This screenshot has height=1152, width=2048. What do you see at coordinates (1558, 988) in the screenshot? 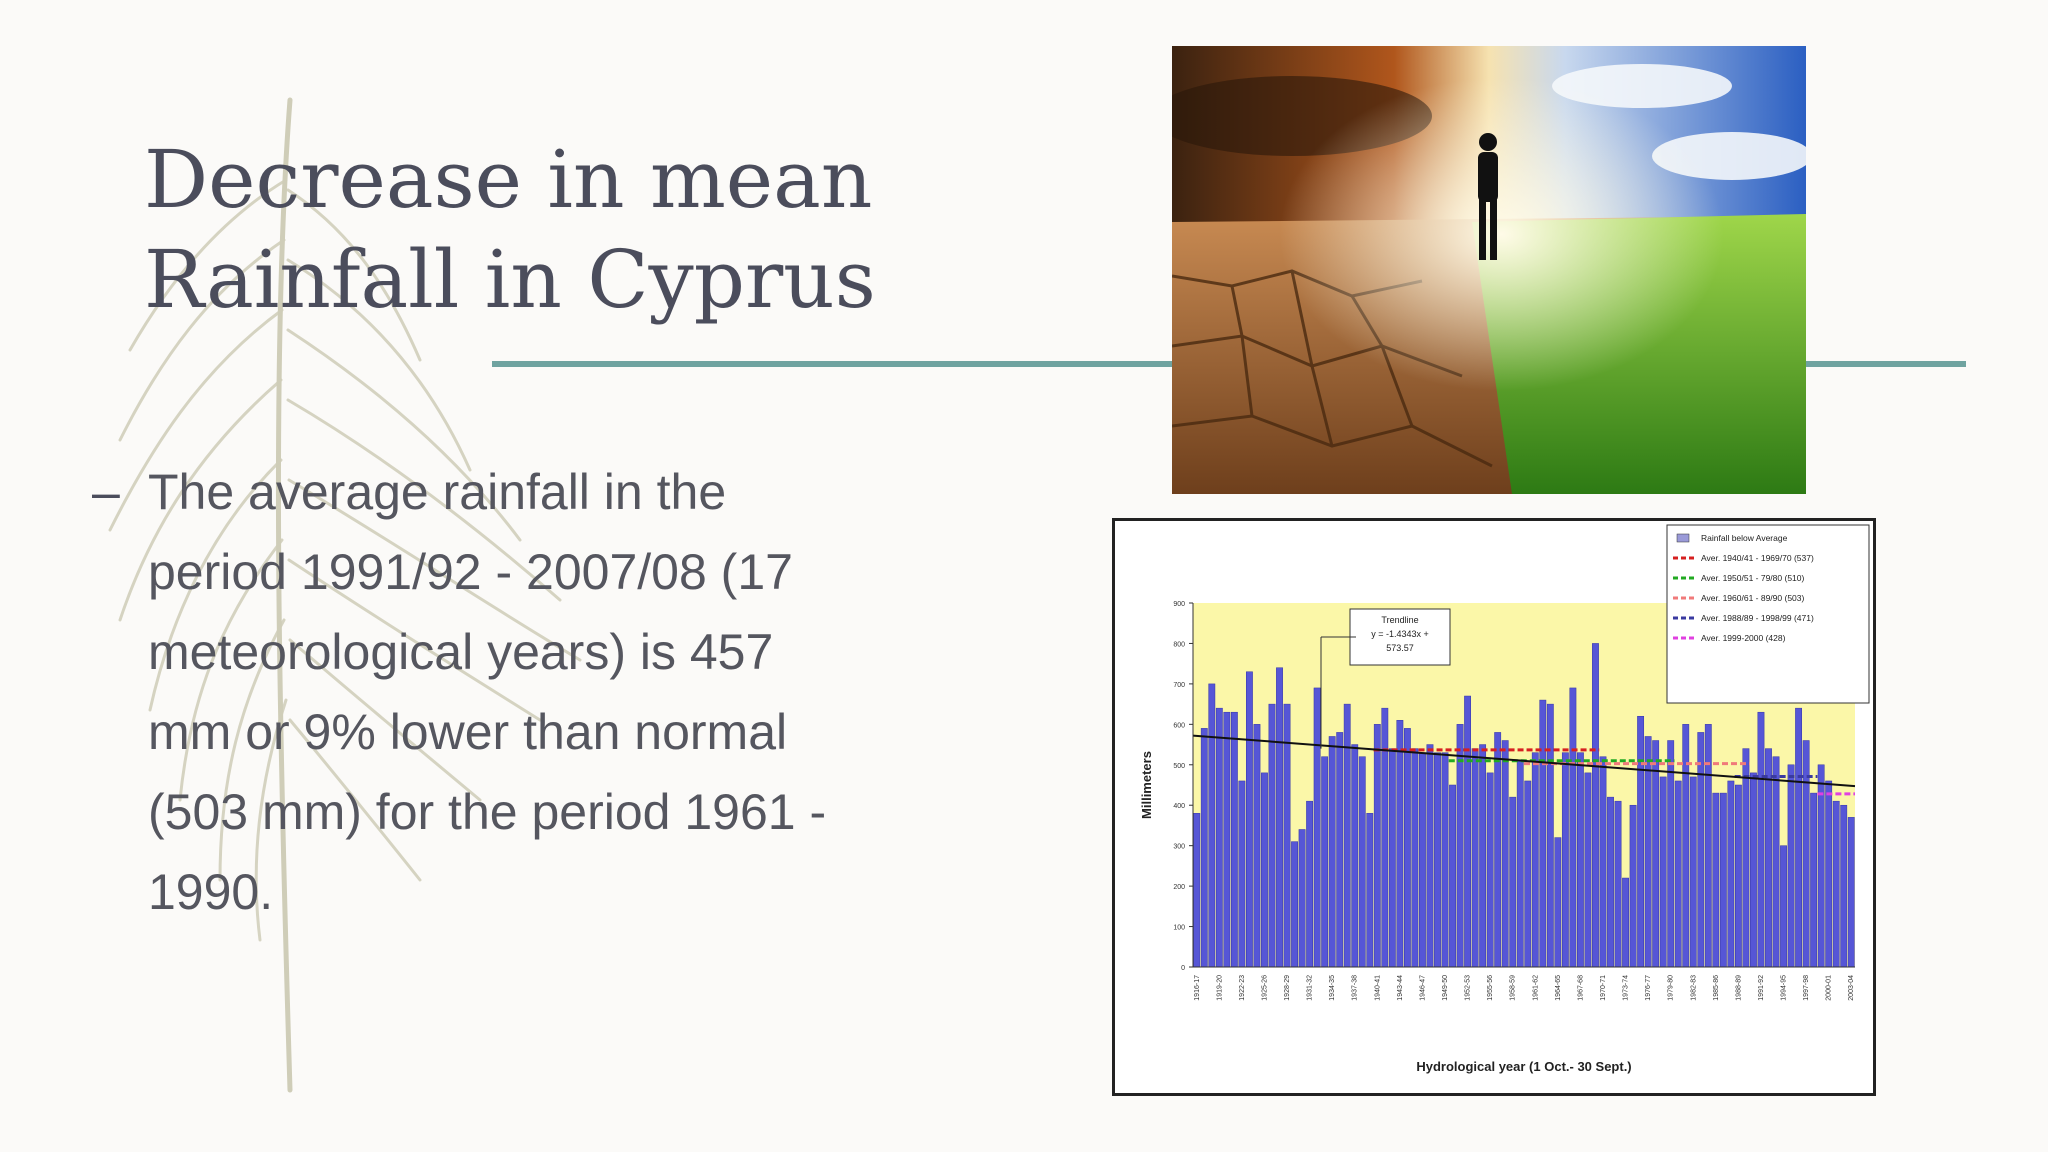
I see `x-tick-label: 1964-65` at bounding box center [1558, 988].